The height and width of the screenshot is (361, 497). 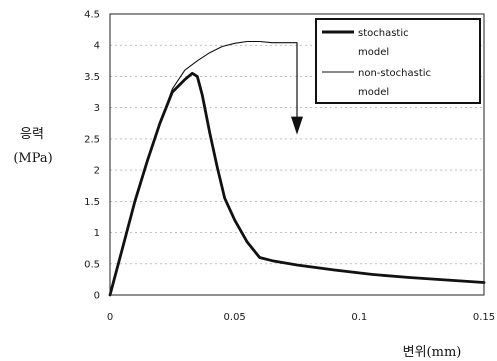 I want to click on y-axis-title: 응력, so click(x=32, y=134).